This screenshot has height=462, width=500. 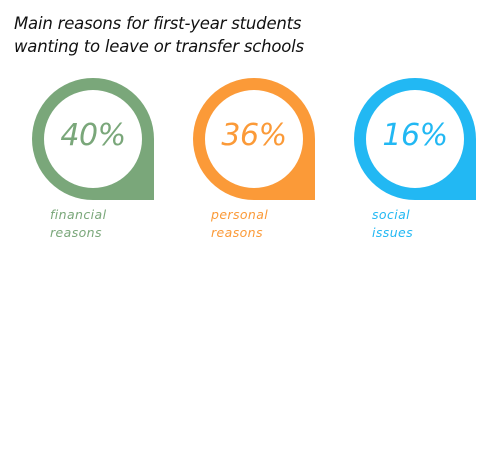 I want to click on label-financial-line-1: financial, so click(x=78, y=214).